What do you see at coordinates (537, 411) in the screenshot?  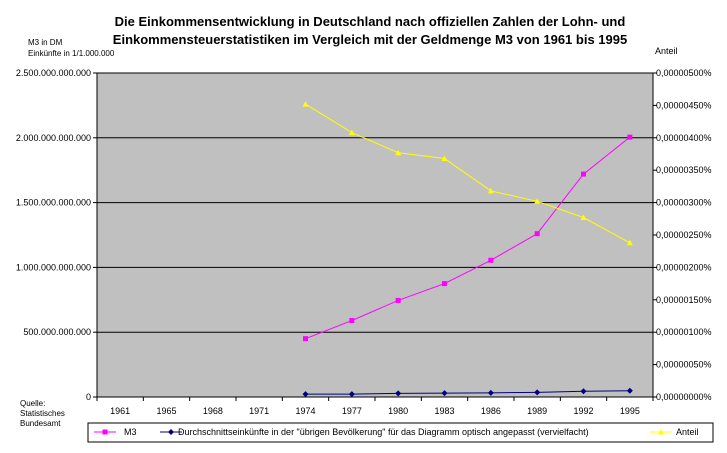 I see `x-tick-label-9: 1989` at bounding box center [537, 411].